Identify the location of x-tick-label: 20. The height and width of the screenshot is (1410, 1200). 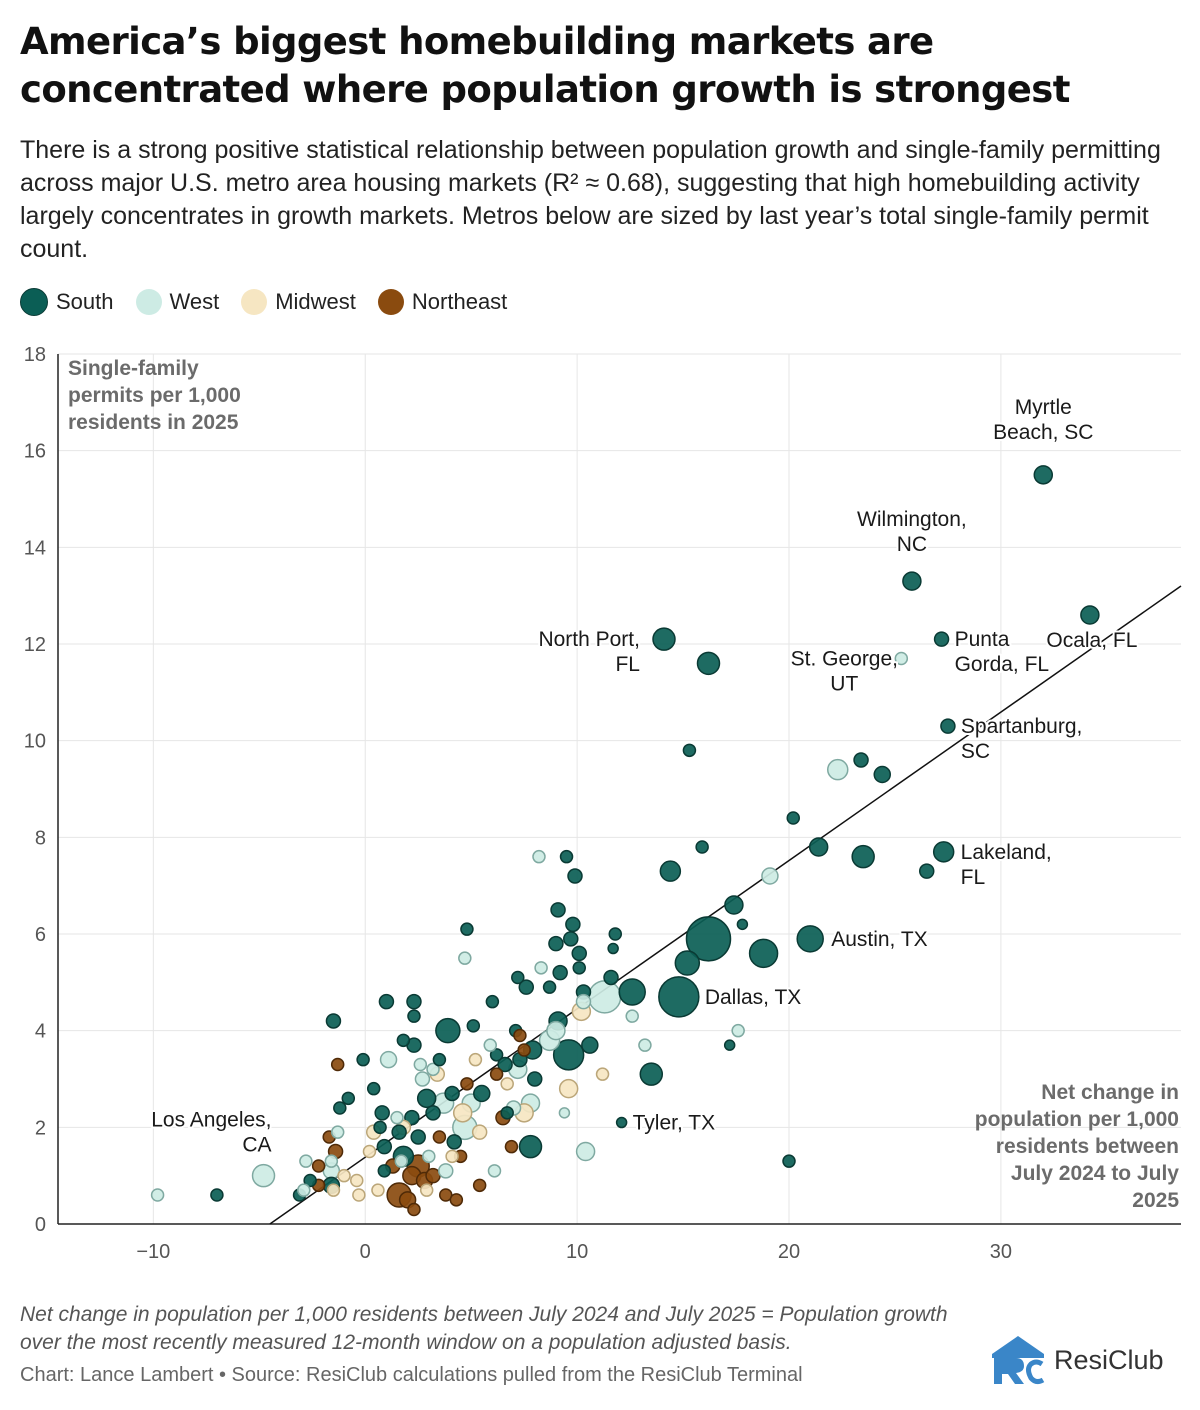
(789, 1252).